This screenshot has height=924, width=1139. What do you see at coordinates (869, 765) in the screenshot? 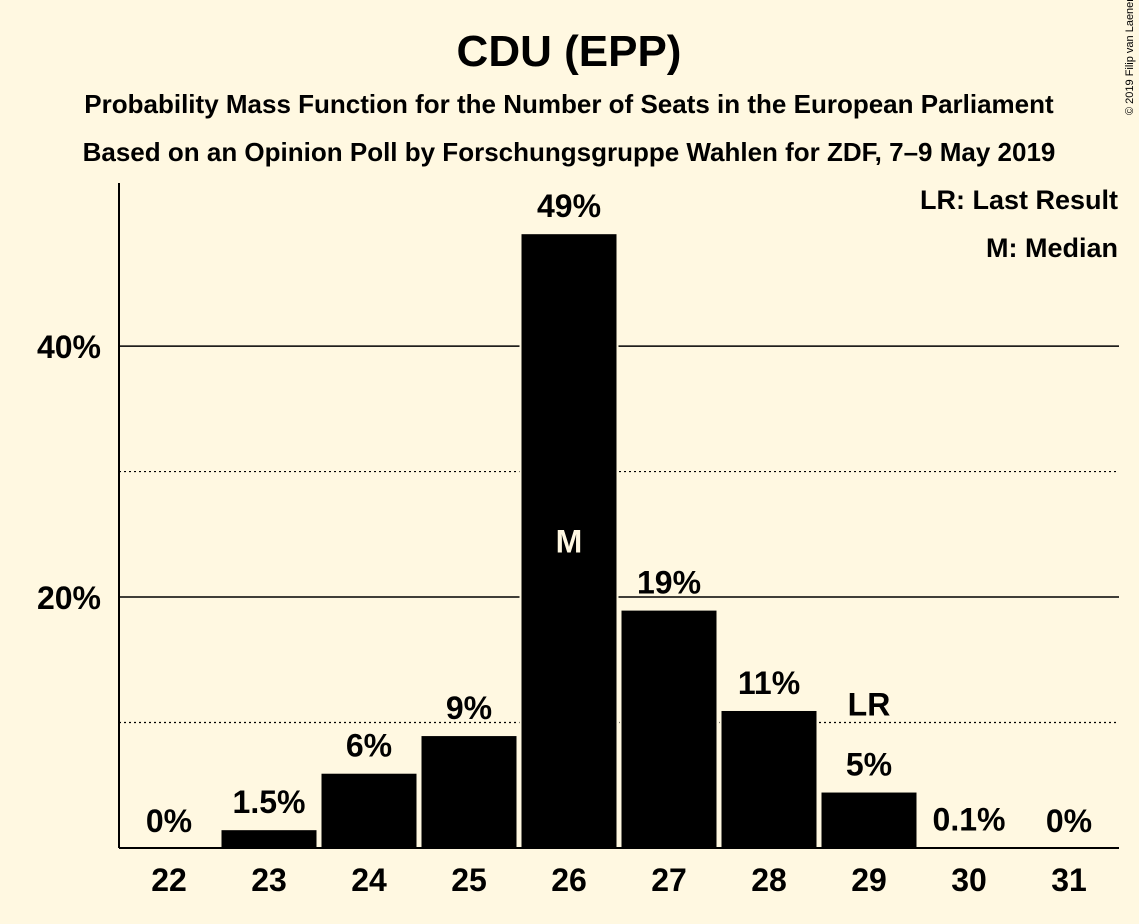
I see `data-label: 5%` at bounding box center [869, 765].